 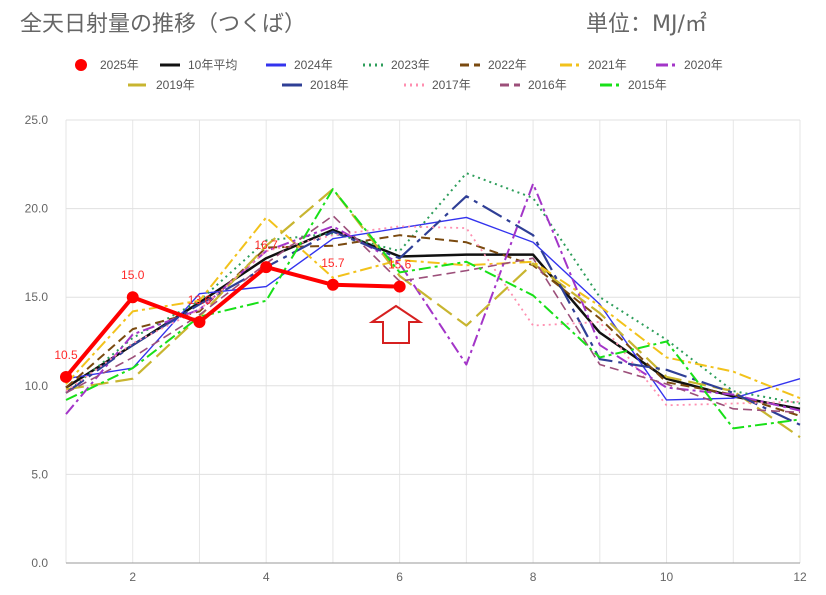 What do you see at coordinates (400, 265) in the screenshot?
I see `data-label: 15.6` at bounding box center [400, 265].